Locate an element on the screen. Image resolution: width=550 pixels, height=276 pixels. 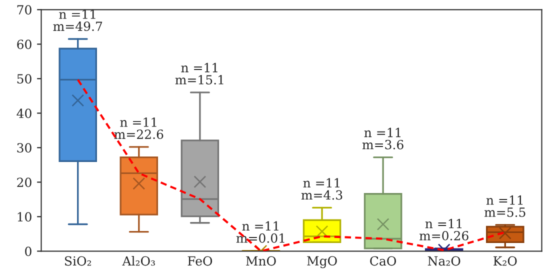
x-tick-label: K₂O is located at coordinates (505, 261).